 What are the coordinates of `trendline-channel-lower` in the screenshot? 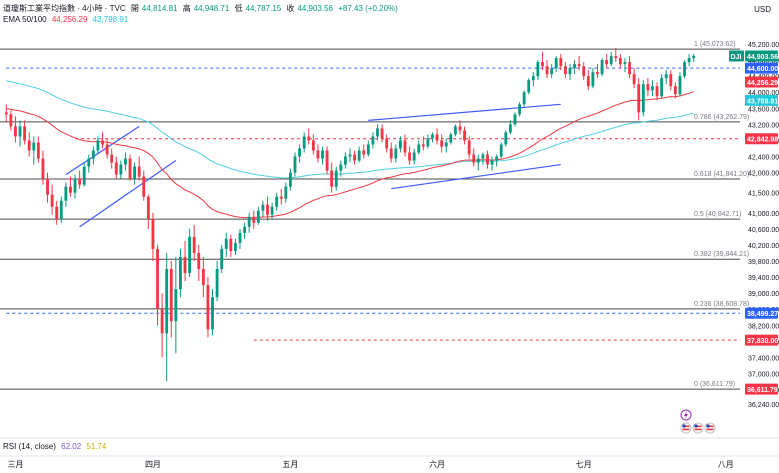 It's located at (128, 194).